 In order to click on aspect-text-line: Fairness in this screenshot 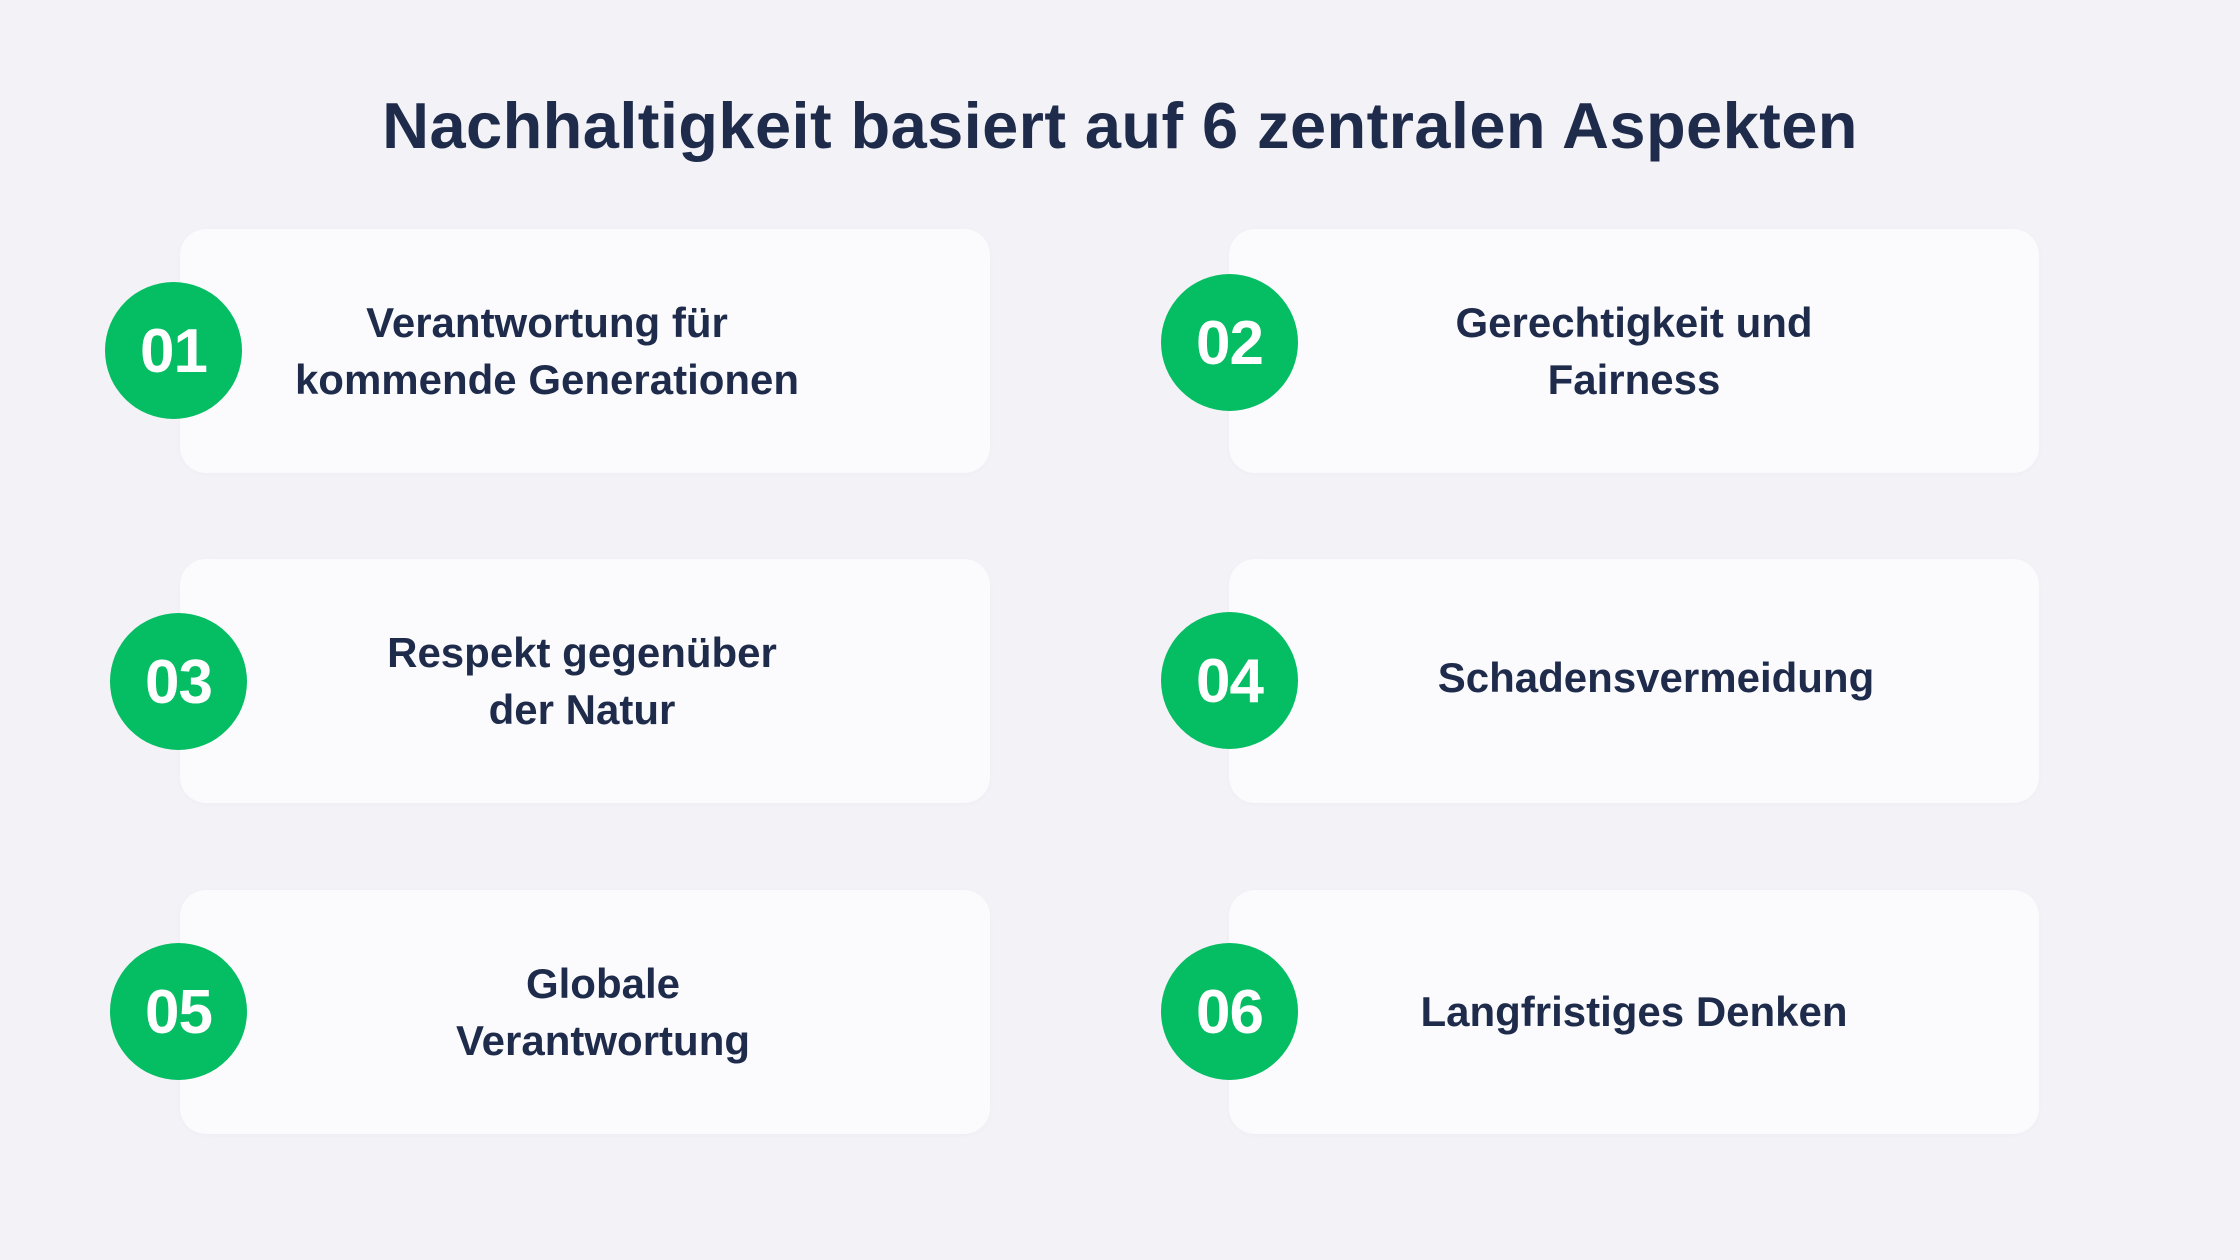, I will do `click(1634, 379)`.